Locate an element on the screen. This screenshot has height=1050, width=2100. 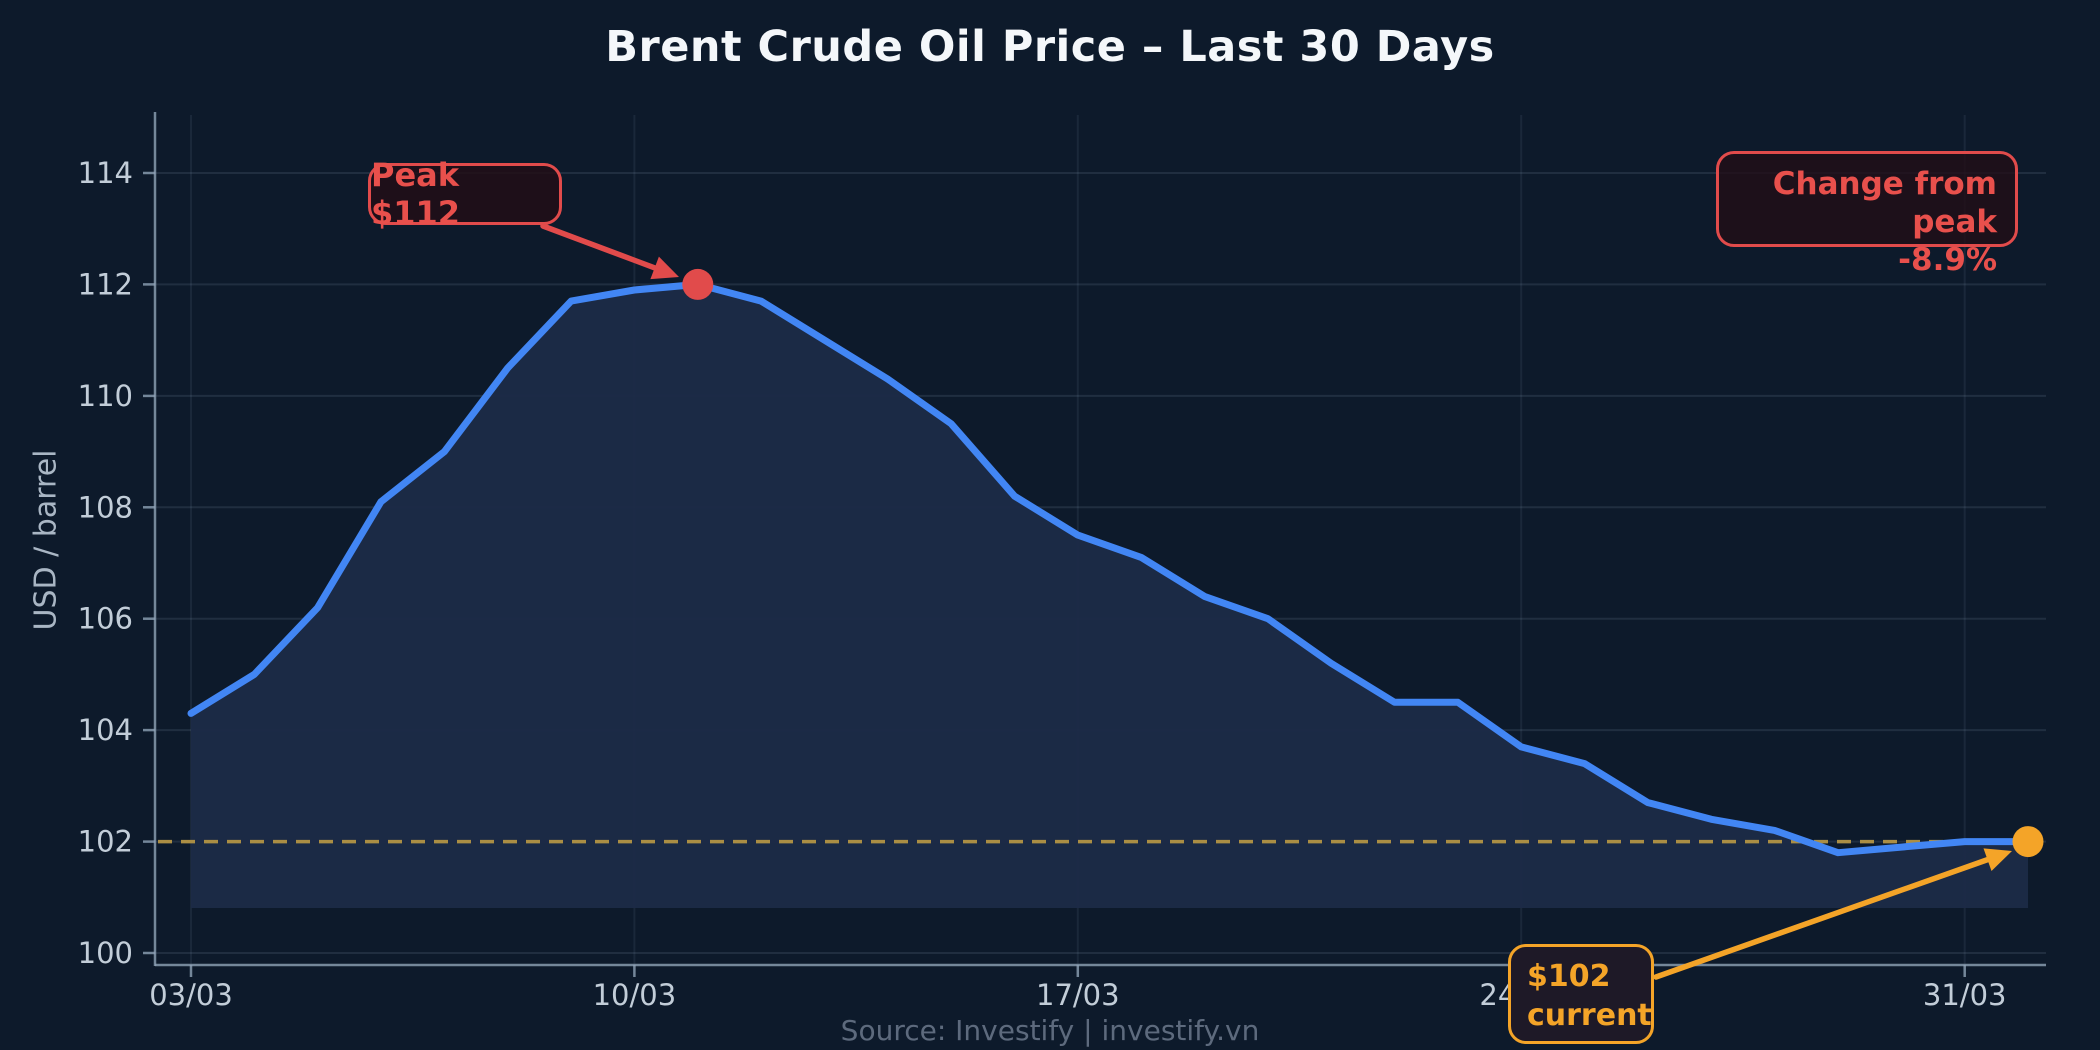
y-tick-label-110: 110 is located at coordinates (105, 396).